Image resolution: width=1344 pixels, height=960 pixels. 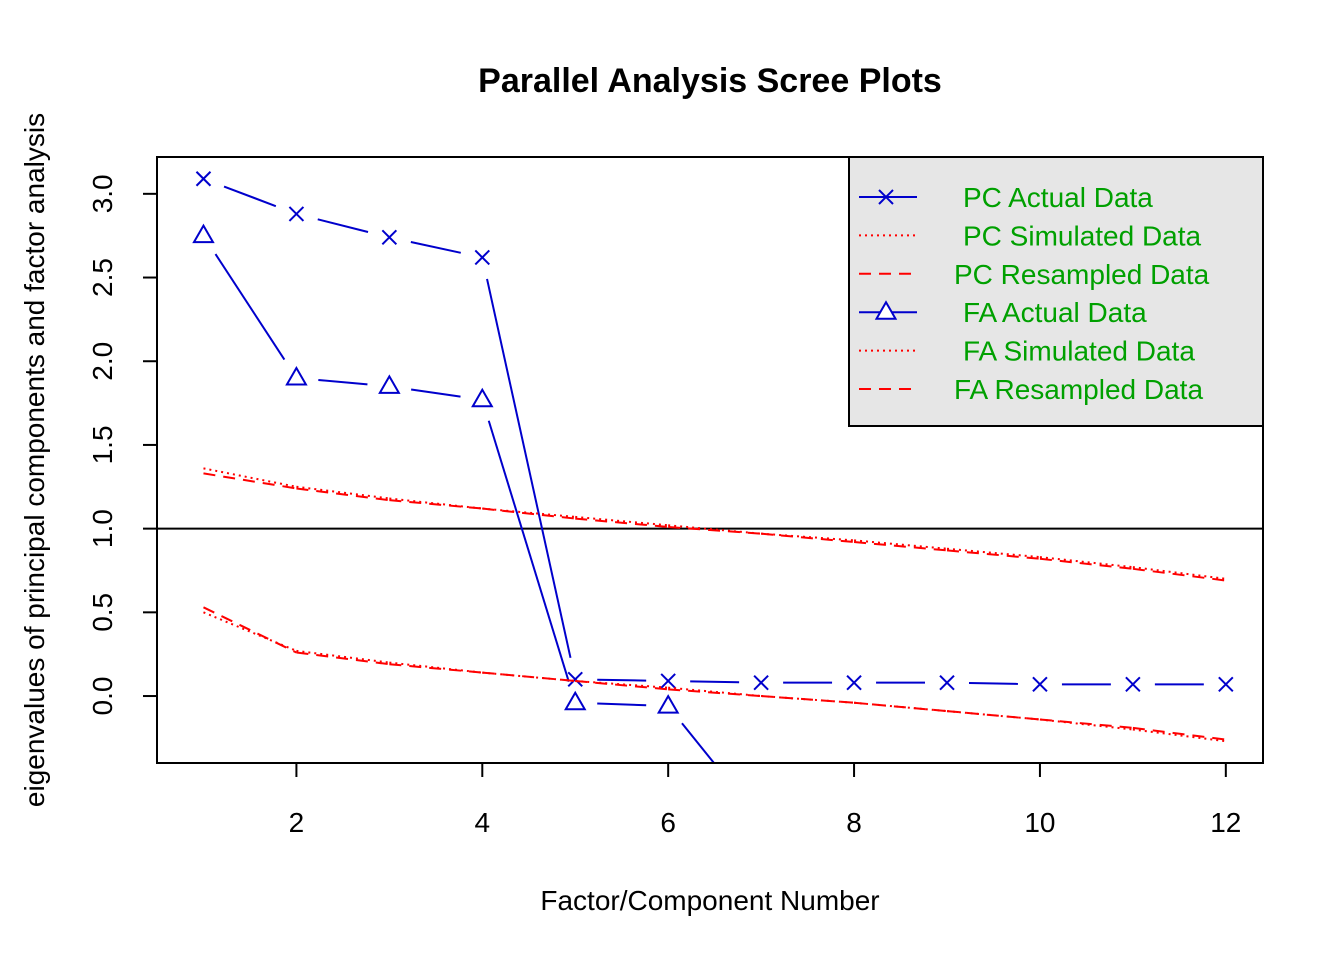 I want to click on x-tick-label: 6, so click(x=668, y=822).